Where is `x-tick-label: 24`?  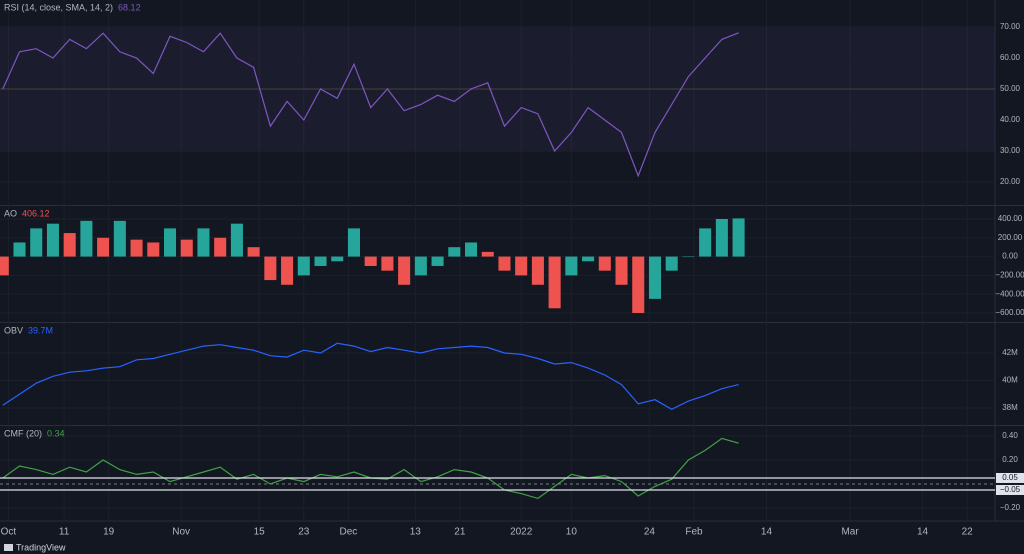
x-tick-label: 24 is located at coordinates (650, 532).